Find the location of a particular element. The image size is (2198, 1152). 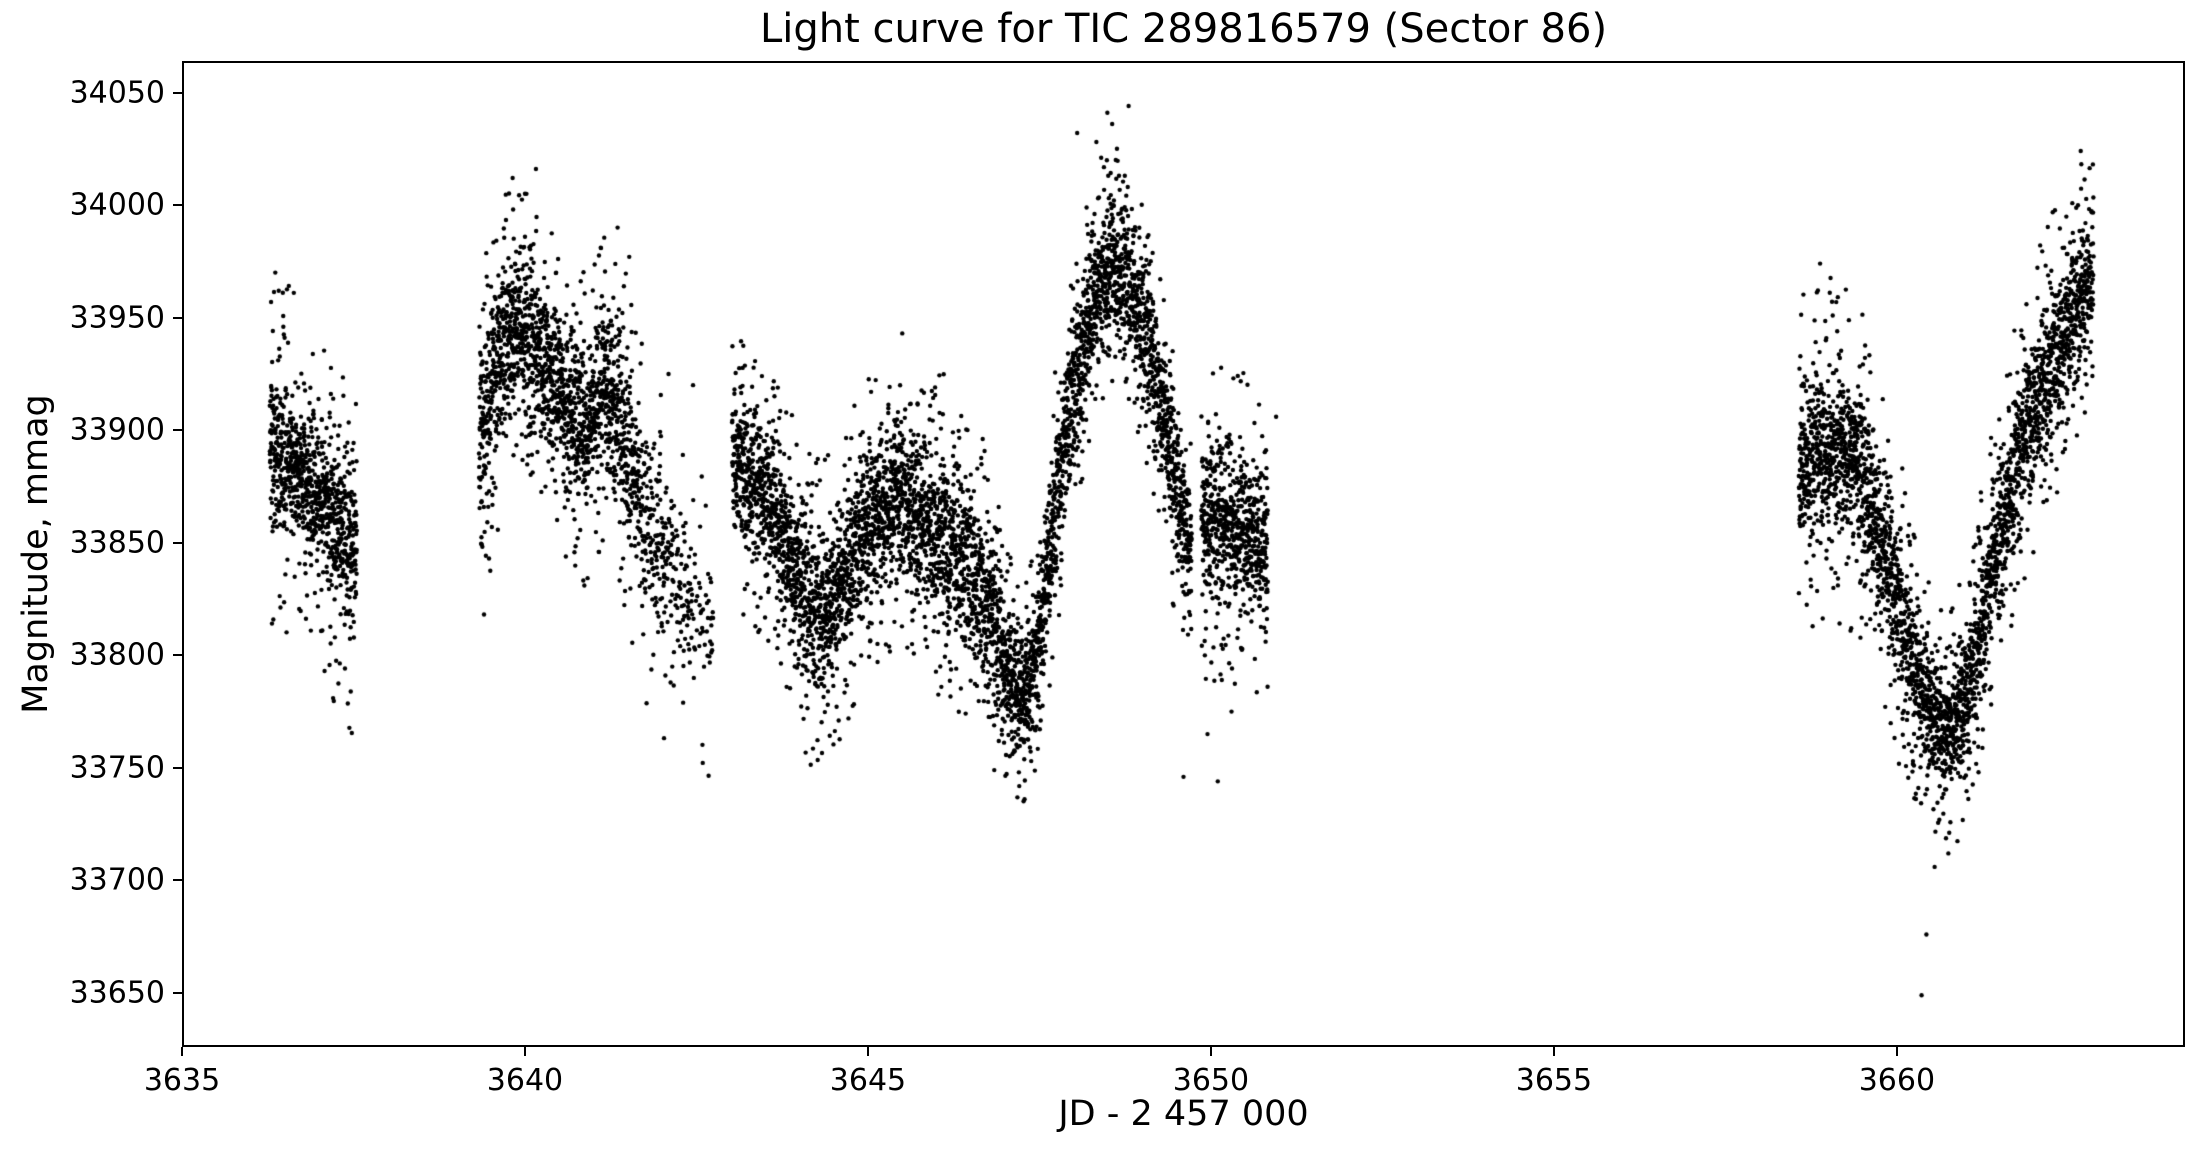

x-axis-label: JD - 2 457 000 is located at coordinates (1183, 1114).